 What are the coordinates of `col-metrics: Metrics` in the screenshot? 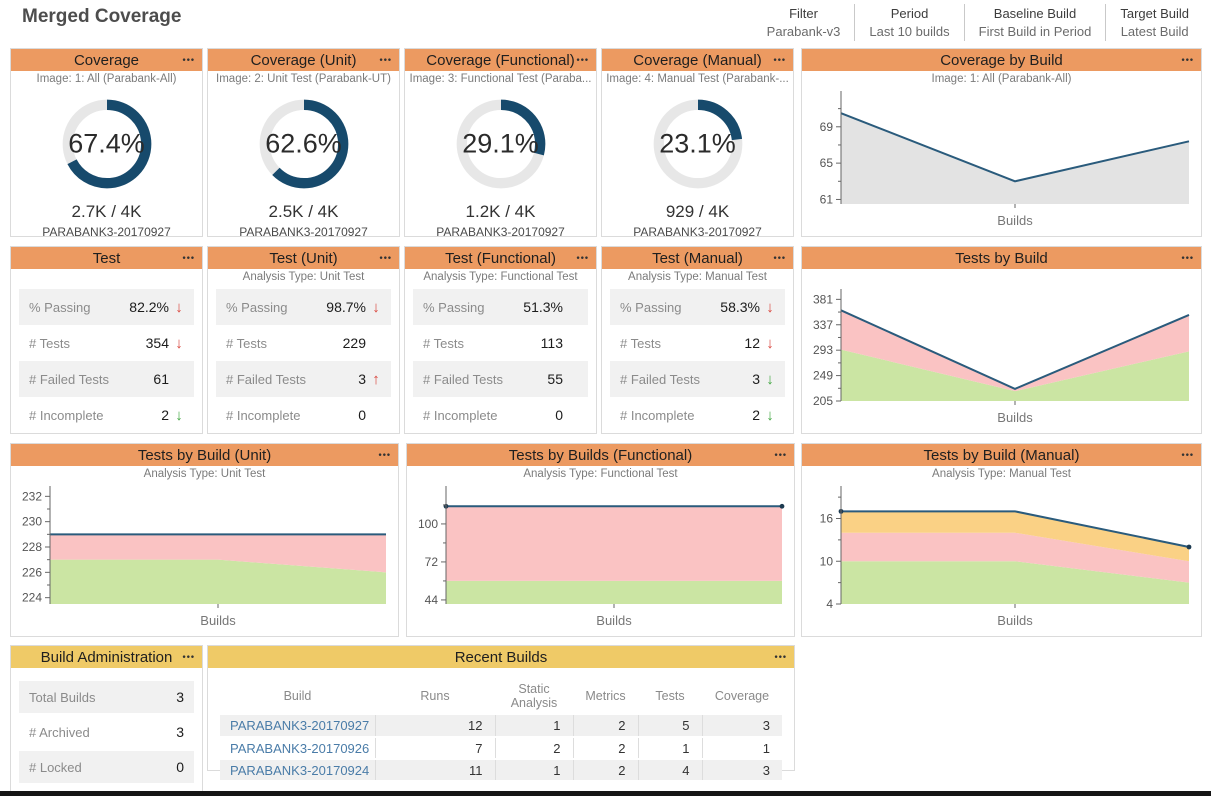 It's located at (605, 696).